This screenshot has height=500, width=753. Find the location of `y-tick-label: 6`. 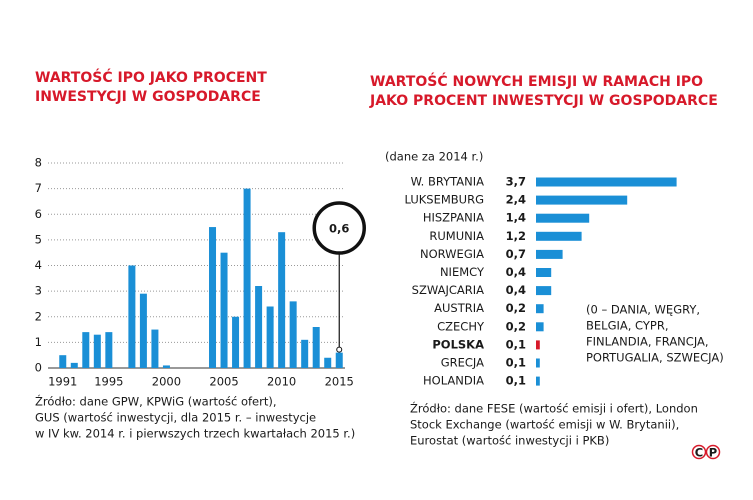

y-tick-label: 6 is located at coordinates (38, 214).